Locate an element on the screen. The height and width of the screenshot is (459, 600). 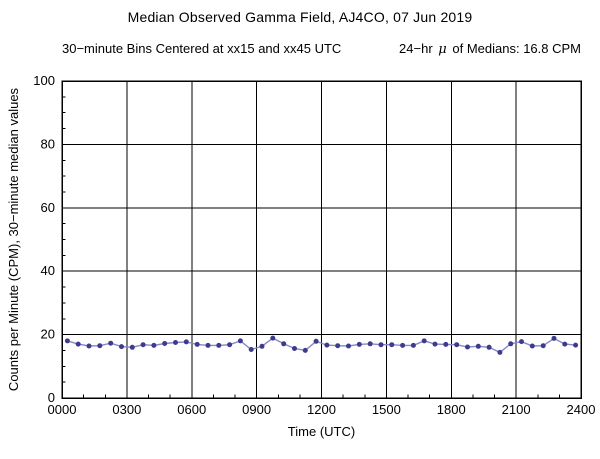
svg-text: 1800 is located at coordinates (451, 409).